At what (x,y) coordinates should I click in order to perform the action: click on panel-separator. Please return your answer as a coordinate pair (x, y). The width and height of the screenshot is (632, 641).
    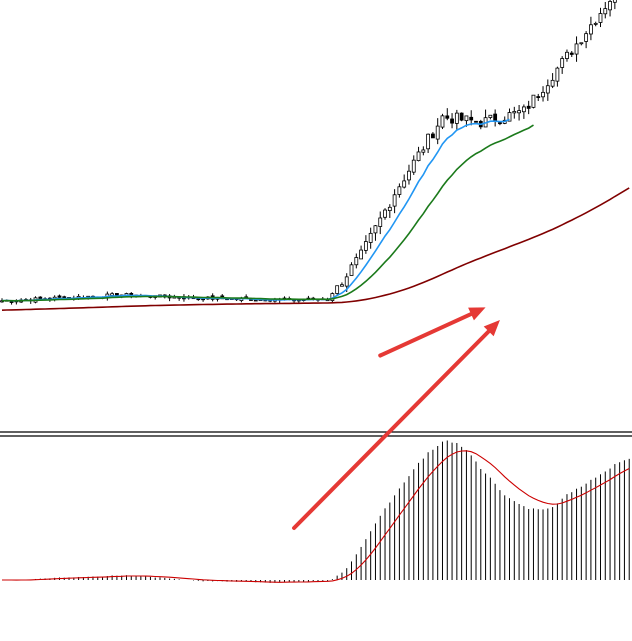
    Looking at the image, I should click on (316, 434).